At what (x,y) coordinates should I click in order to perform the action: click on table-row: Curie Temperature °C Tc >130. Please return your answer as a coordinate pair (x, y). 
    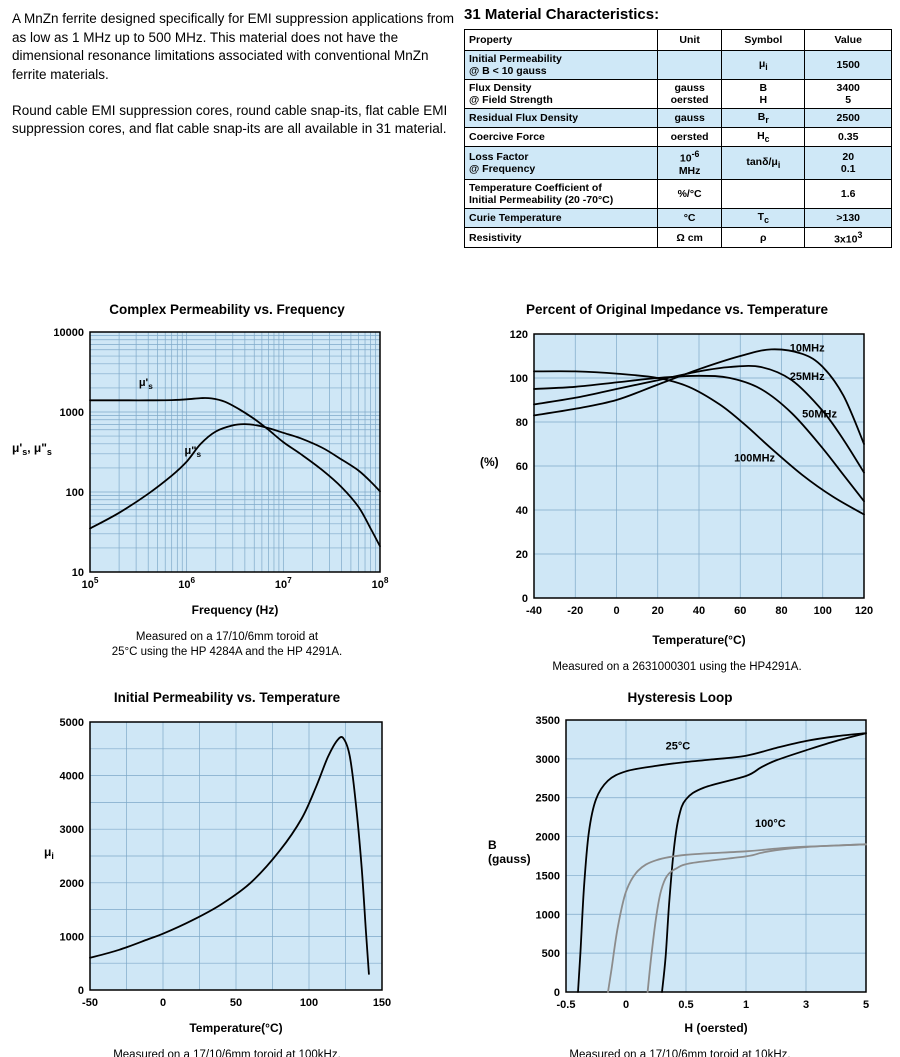
    Looking at the image, I should click on (677, 217).